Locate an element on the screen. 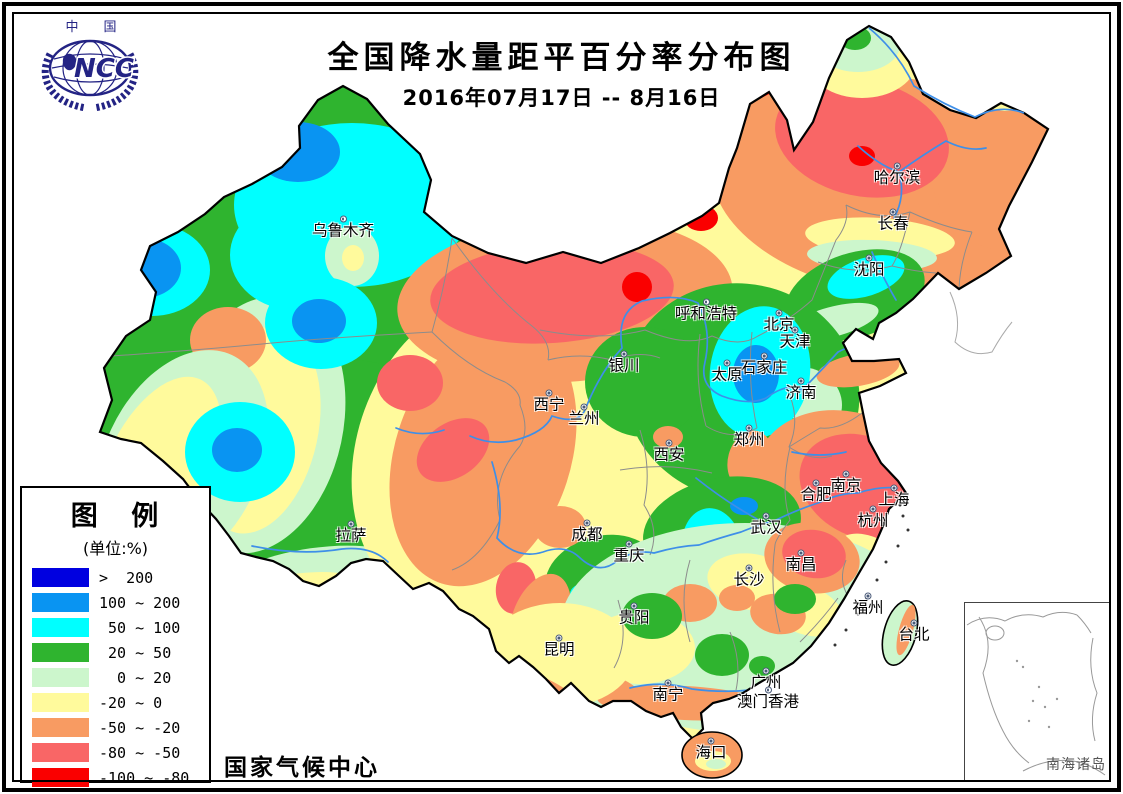  legend-unit: (单位:%) is located at coordinates (115, 548).